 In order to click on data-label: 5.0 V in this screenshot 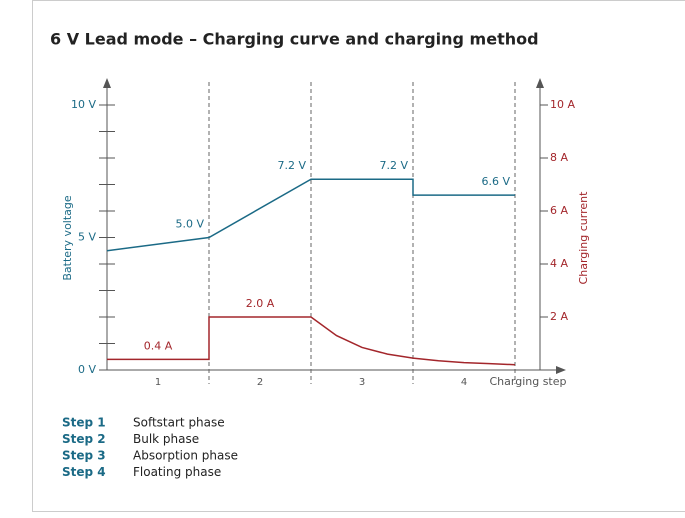, I will do `click(189, 224)`.